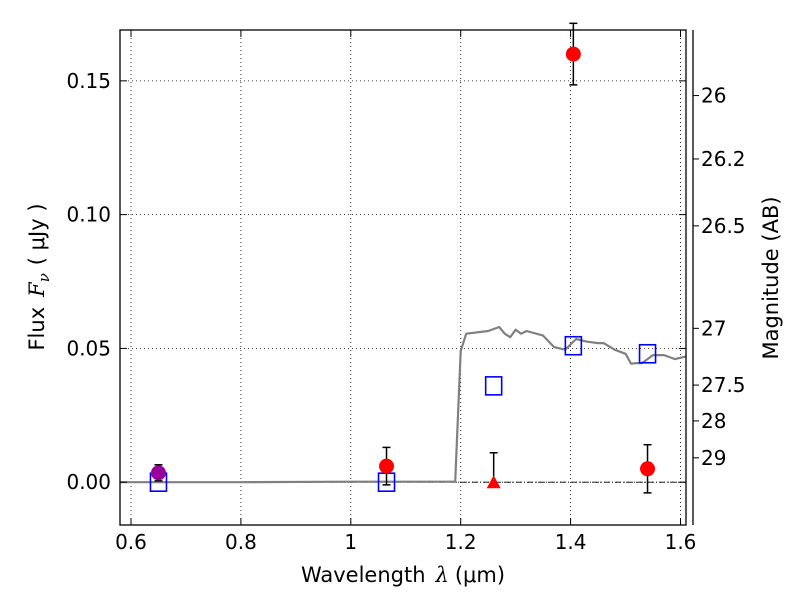 The width and height of the screenshot is (800, 600). What do you see at coordinates (241, 542) in the screenshot?
I see `x-tick-label: 0.8` at bounding box center [241, 542].